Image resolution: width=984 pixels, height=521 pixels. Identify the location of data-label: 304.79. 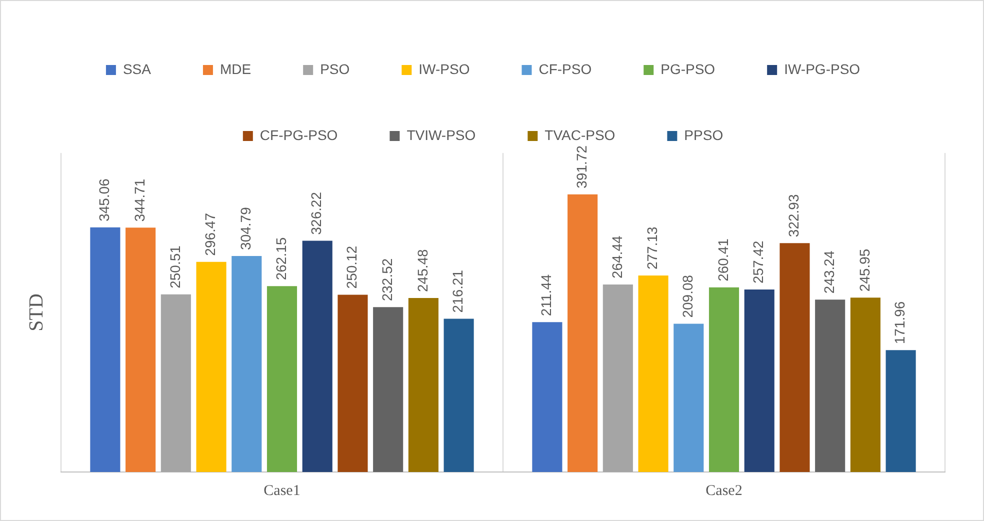
(246, 228).